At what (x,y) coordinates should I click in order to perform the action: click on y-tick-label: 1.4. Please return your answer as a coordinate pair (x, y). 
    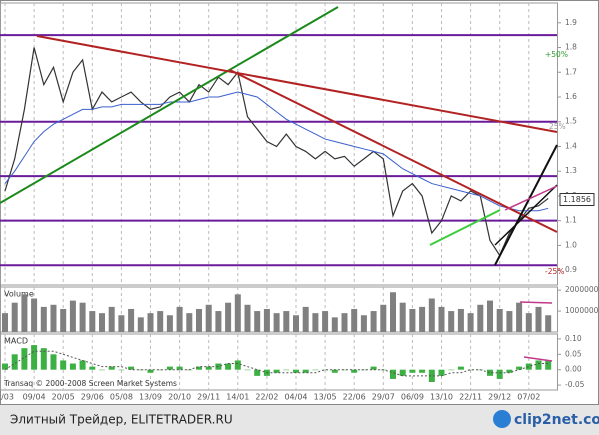
    Looking at the image, I should click on (571, 145).